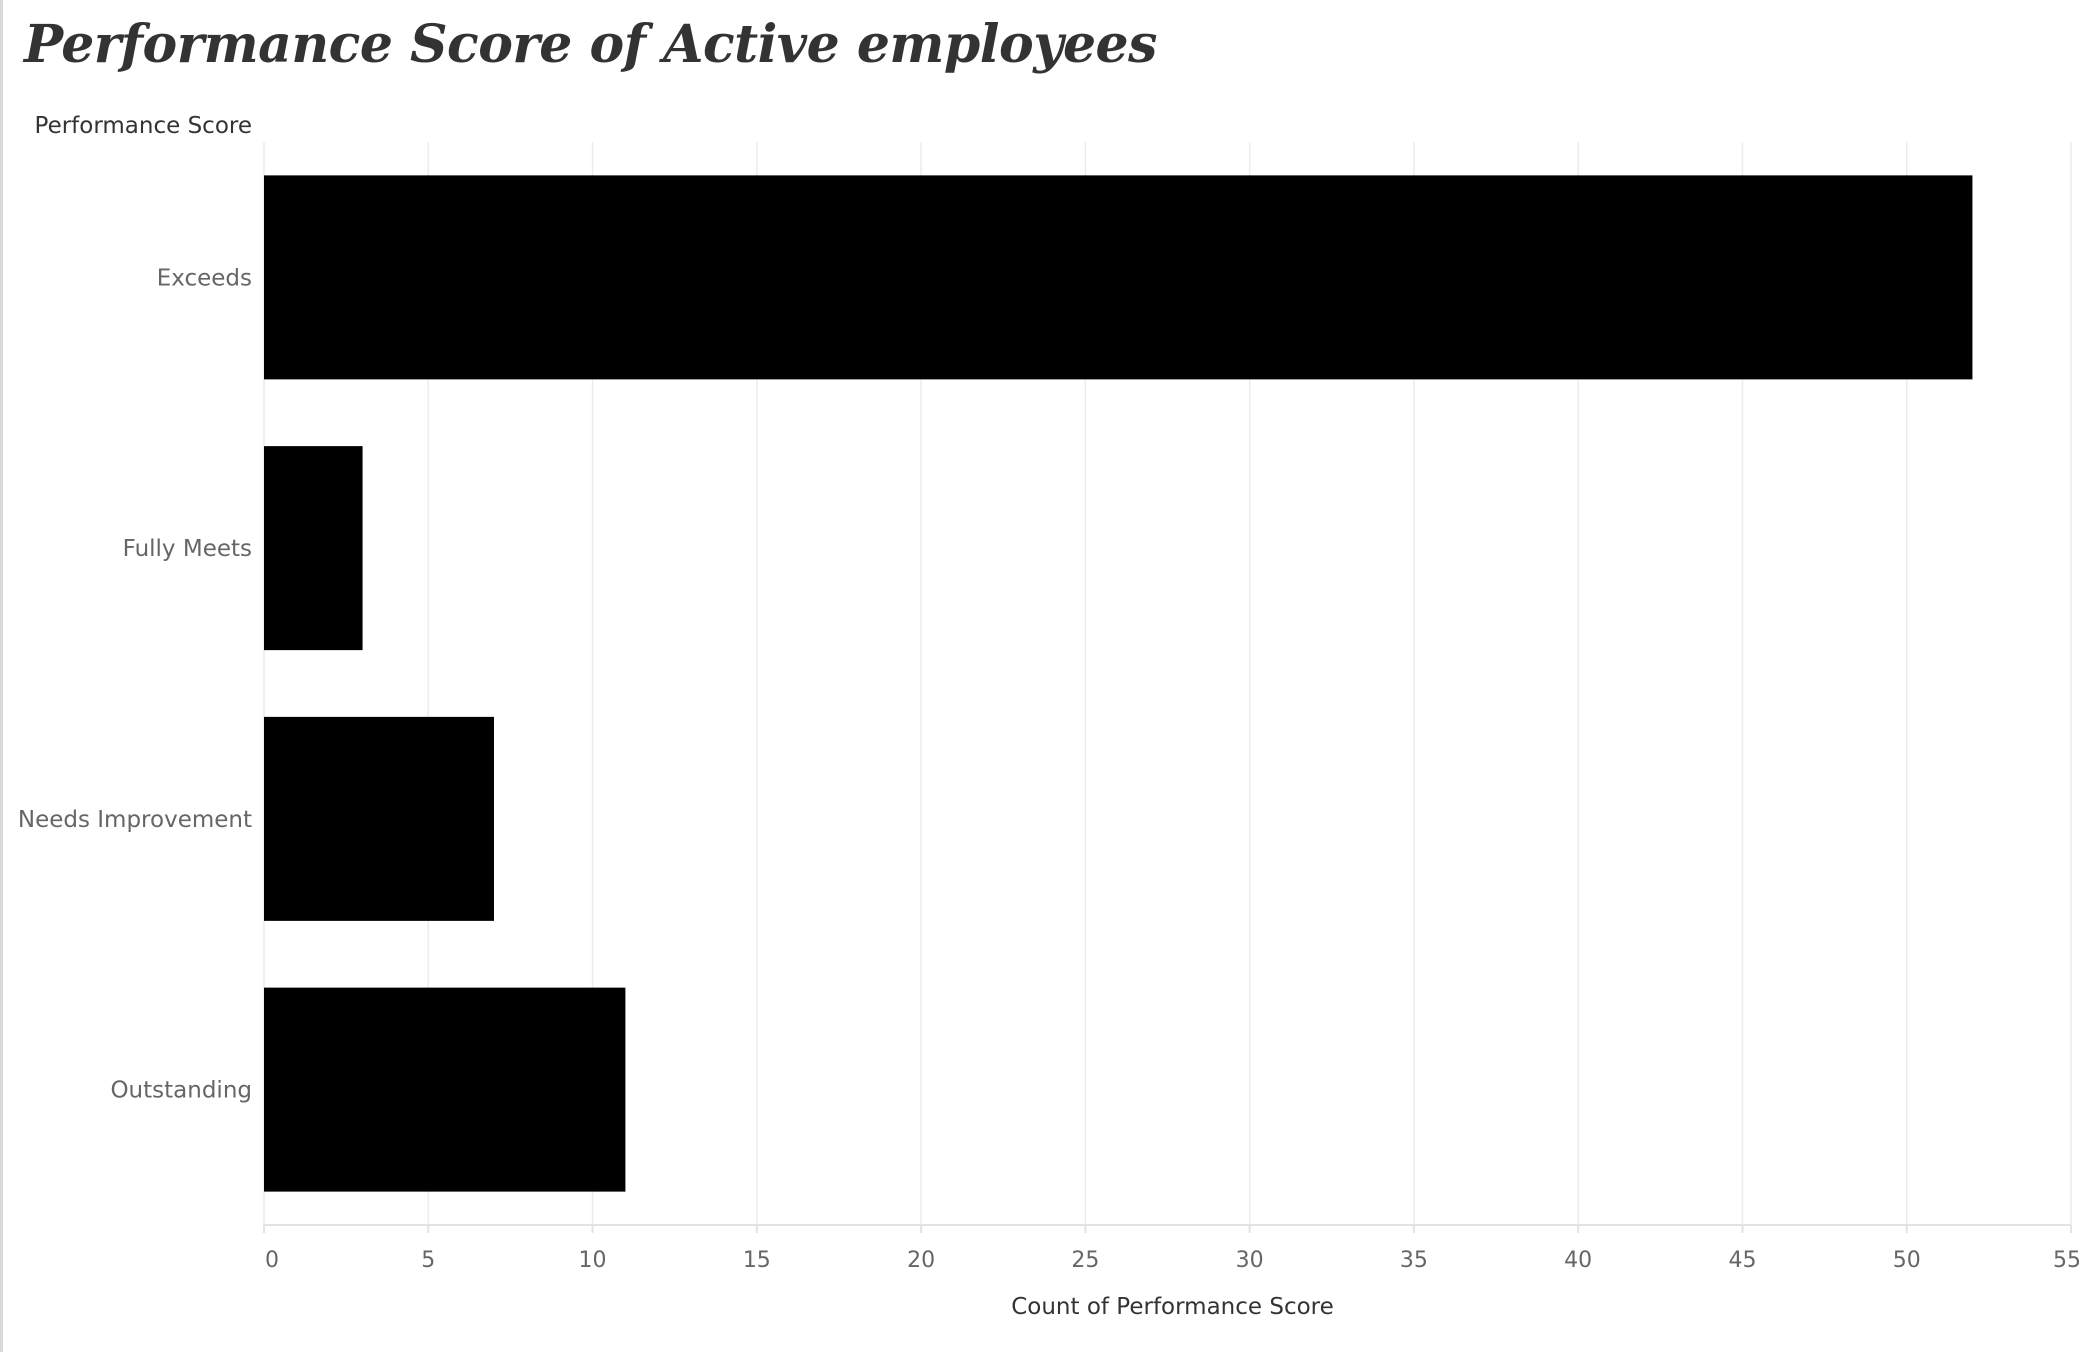  What do you see at coordinates (1907, 1260) in the screenshot?
I see `x-tick-label-50: 50` at bounding box center [1907, 1260].